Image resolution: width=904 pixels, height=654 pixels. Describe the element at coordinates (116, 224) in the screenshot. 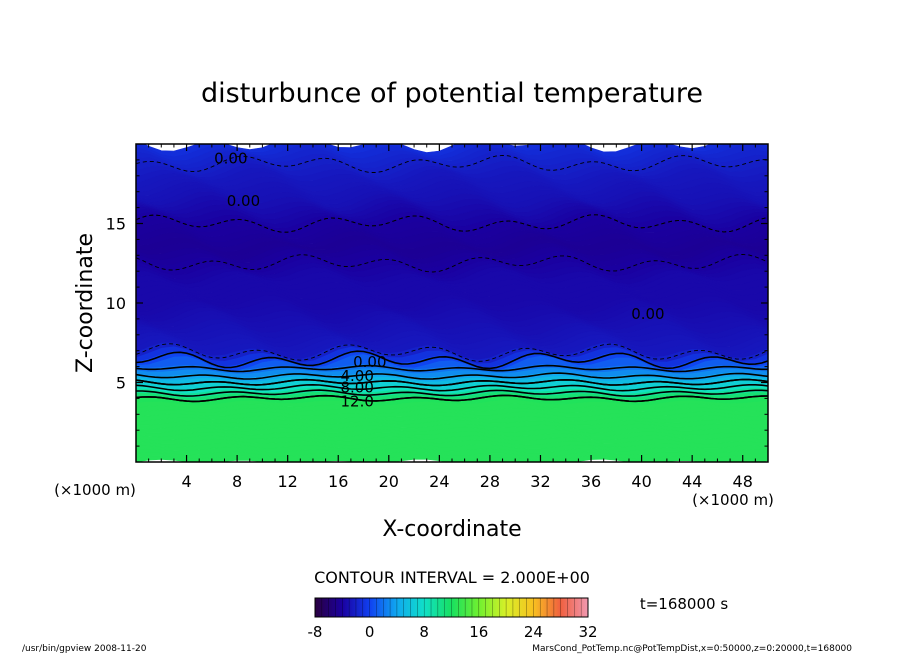

I see `y-tick-label: 15` at that location.